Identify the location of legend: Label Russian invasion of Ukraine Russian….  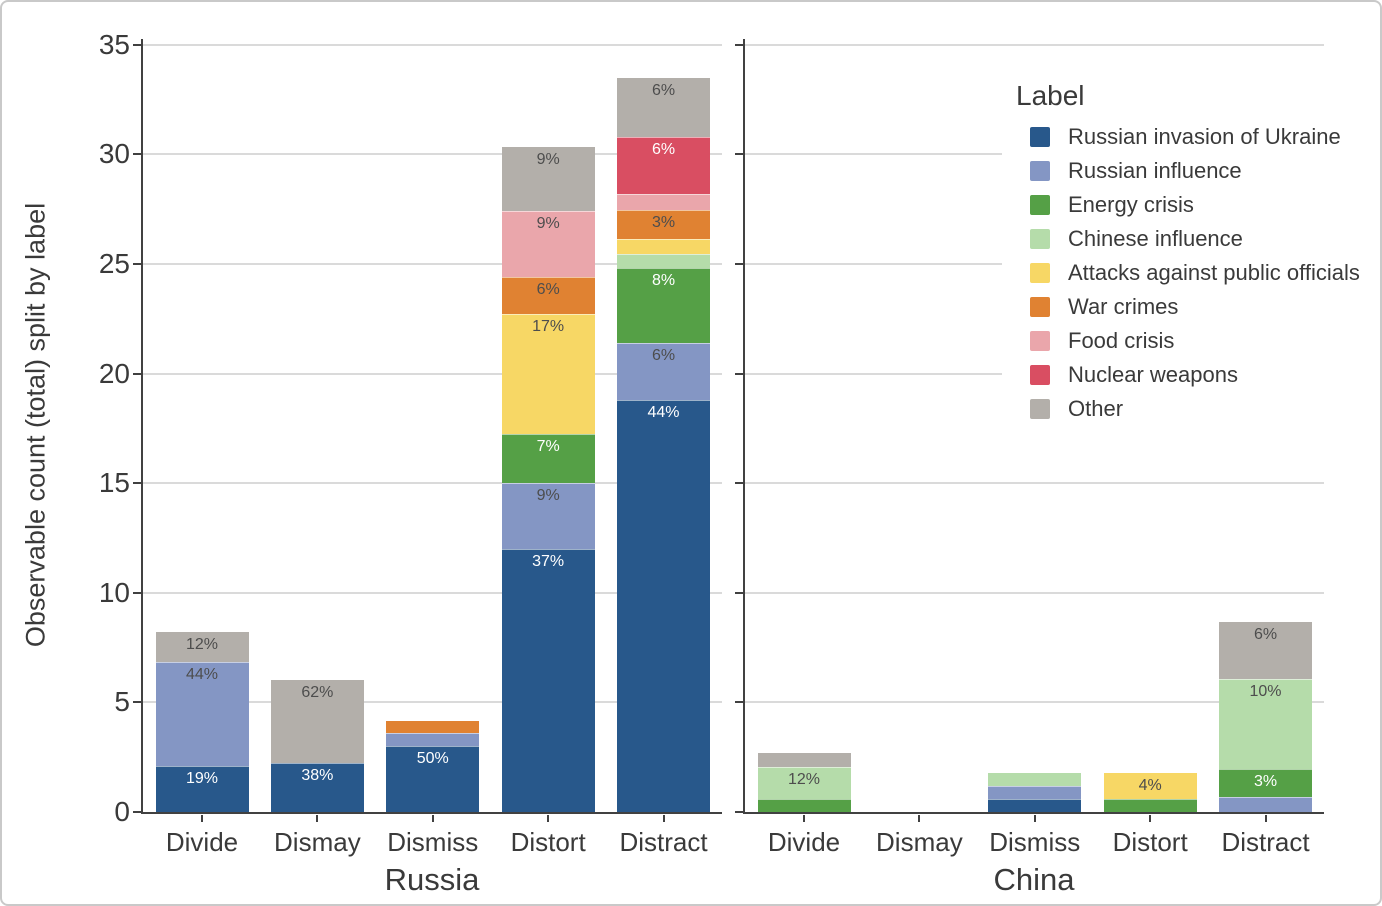
(1191, 254).